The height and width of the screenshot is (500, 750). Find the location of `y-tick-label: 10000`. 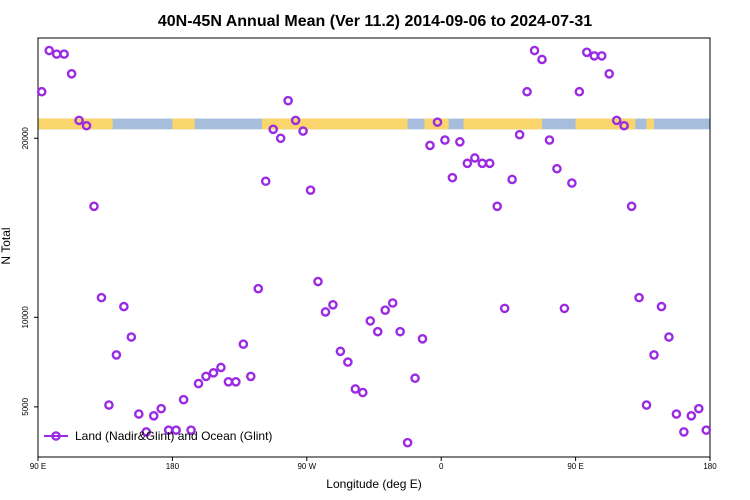

y-tick-label: 10000 is located at coordinates (25, 317).